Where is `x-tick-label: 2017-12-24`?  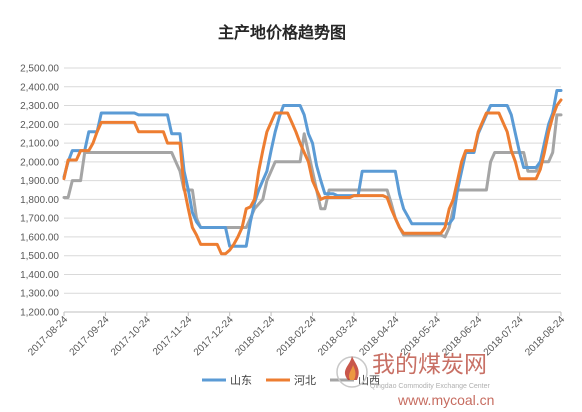 x-tick-label: 2017-12-24 is located at coordinates (214, 336).